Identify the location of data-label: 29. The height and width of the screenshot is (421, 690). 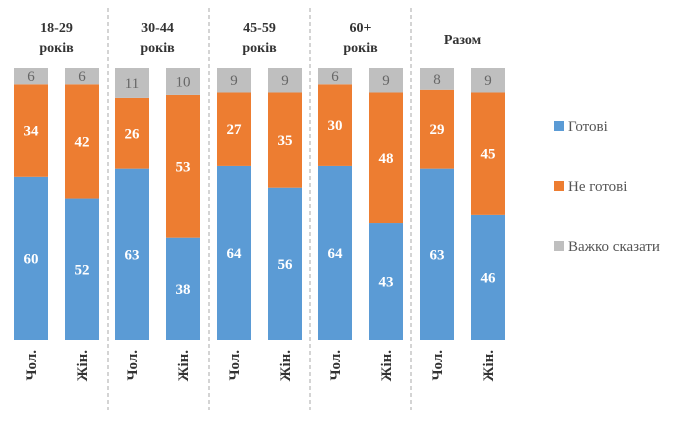
(437, 130).